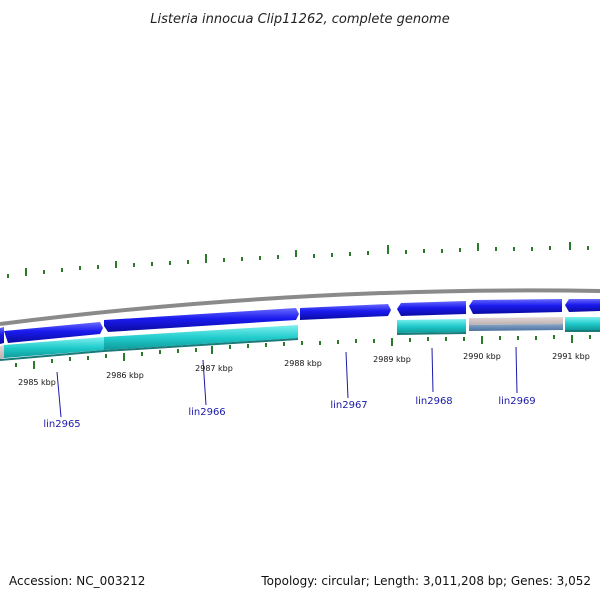  Describe the element at coordinates (392, 359) in the screenshot. I see `kbp-label: 2989 kbp` at that location.